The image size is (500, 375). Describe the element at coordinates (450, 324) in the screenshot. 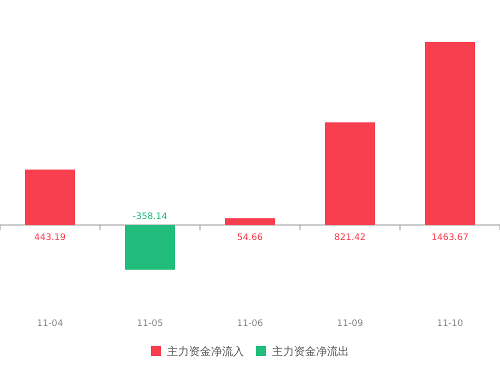

I see `x-tick-label: 11-10` at that location.